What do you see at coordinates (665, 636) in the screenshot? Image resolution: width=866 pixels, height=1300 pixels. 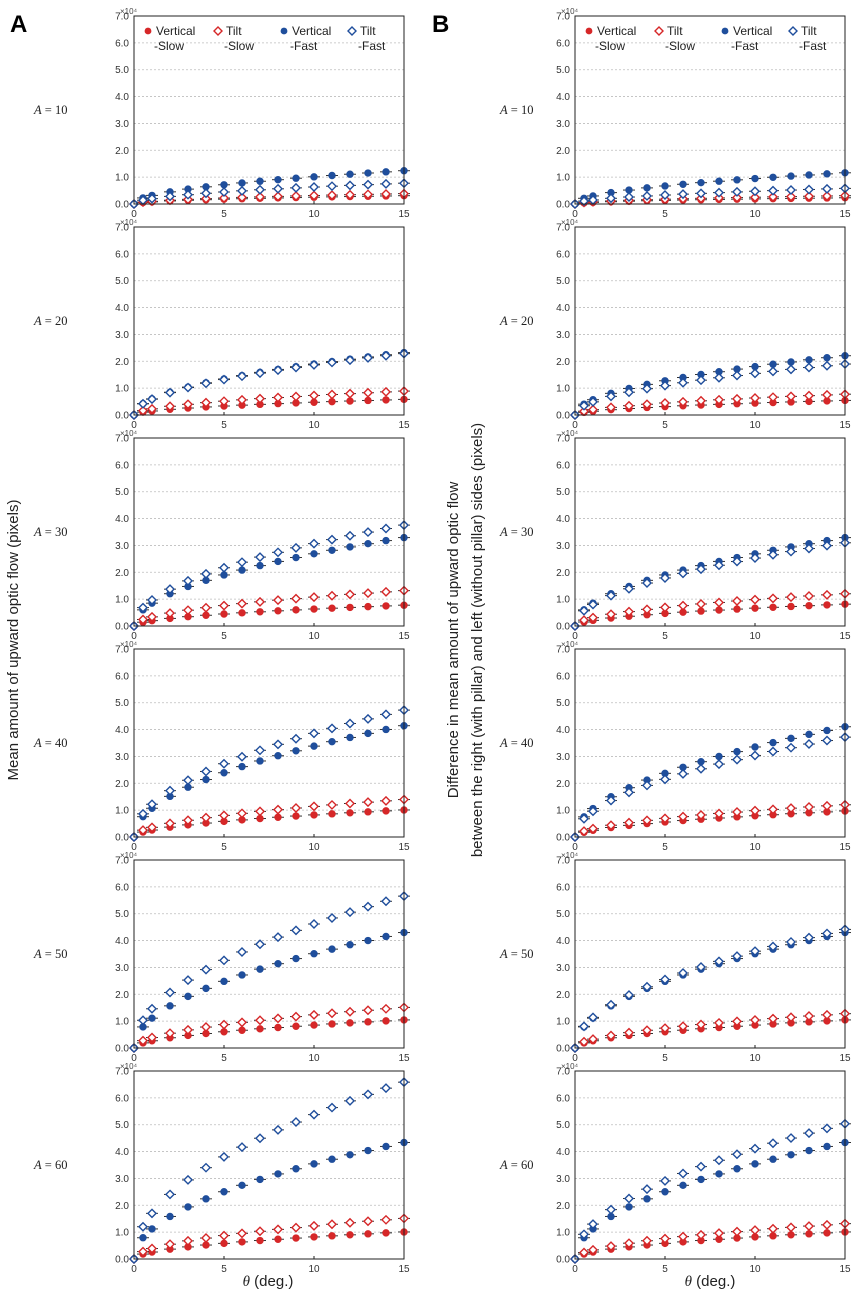 I see `x-tick-label: 5` at bounding box center [665, 636].